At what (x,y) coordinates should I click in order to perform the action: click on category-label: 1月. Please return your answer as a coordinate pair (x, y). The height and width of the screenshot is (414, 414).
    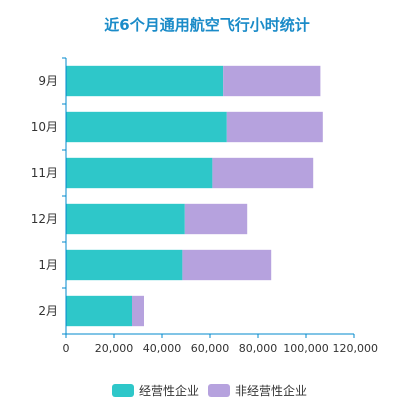
    Looking at the image, I should click on (48, 265).